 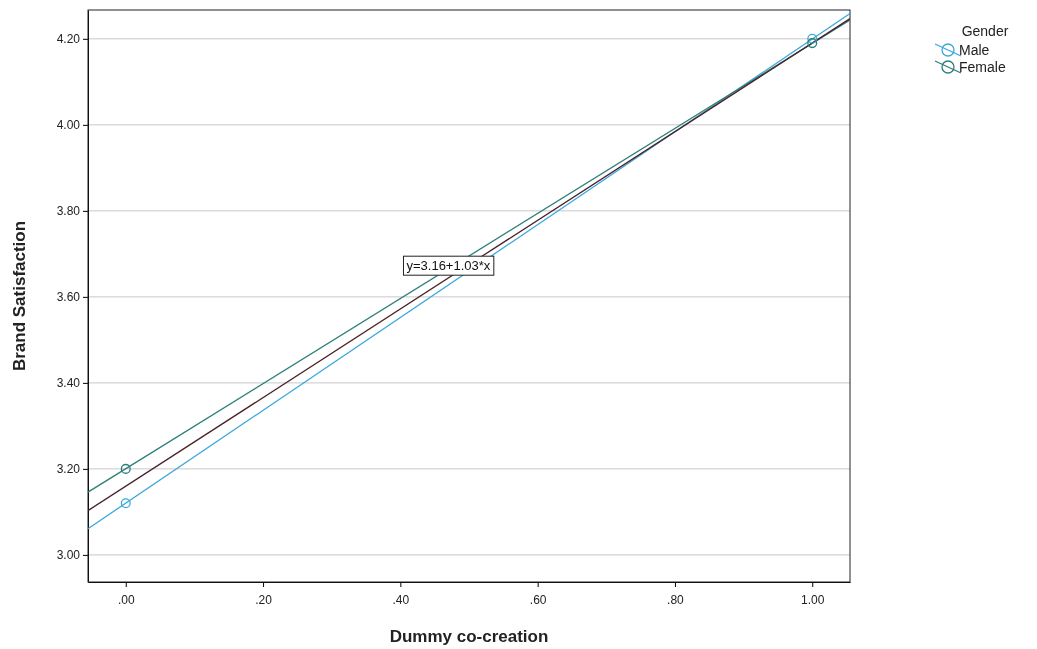 What do you see at coordinates (126, 600) in the screenshot?
I see `x-tick-label: .00` at bounding box center [126, 600].